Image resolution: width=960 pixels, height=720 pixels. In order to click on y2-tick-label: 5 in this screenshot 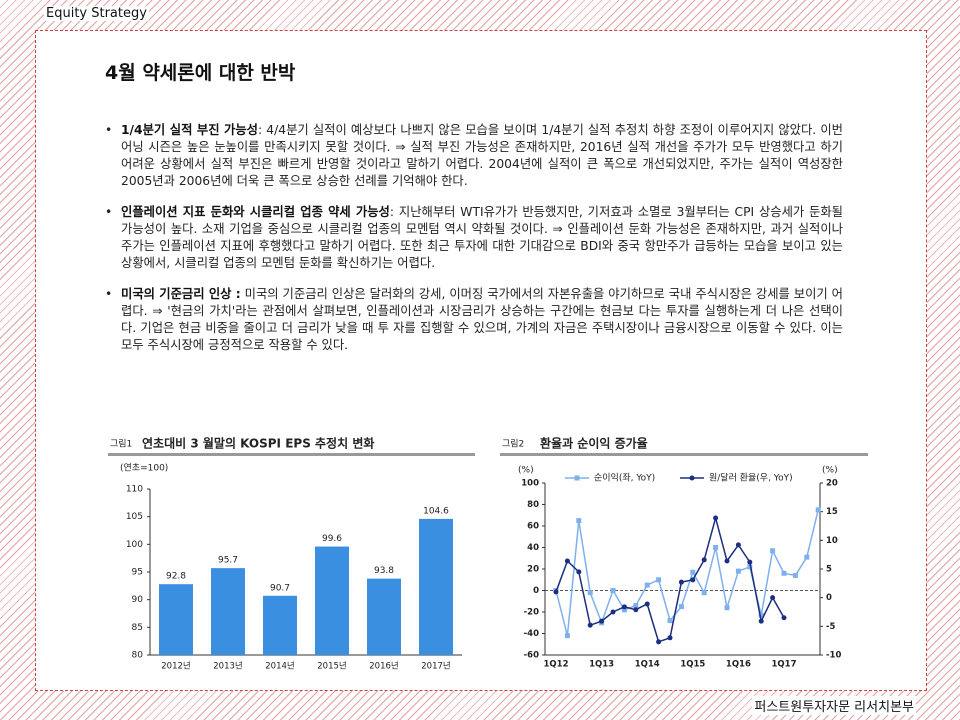, I will do `click(829, 570)`.